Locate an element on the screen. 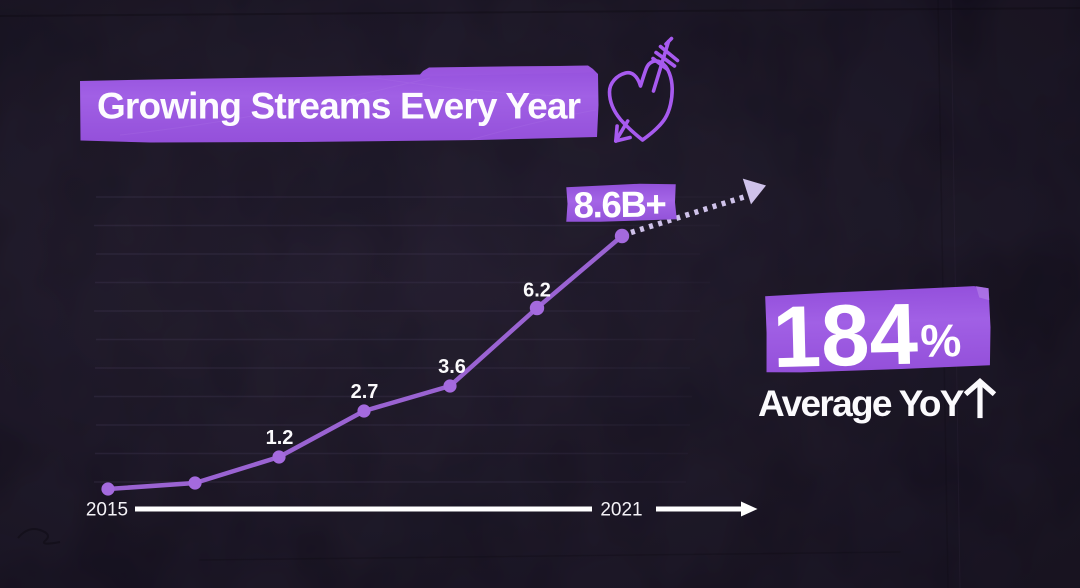 This screenshot has width=1080, height=588. svg-text: Growing Streams Every Year is located at coordinates (339, 106).